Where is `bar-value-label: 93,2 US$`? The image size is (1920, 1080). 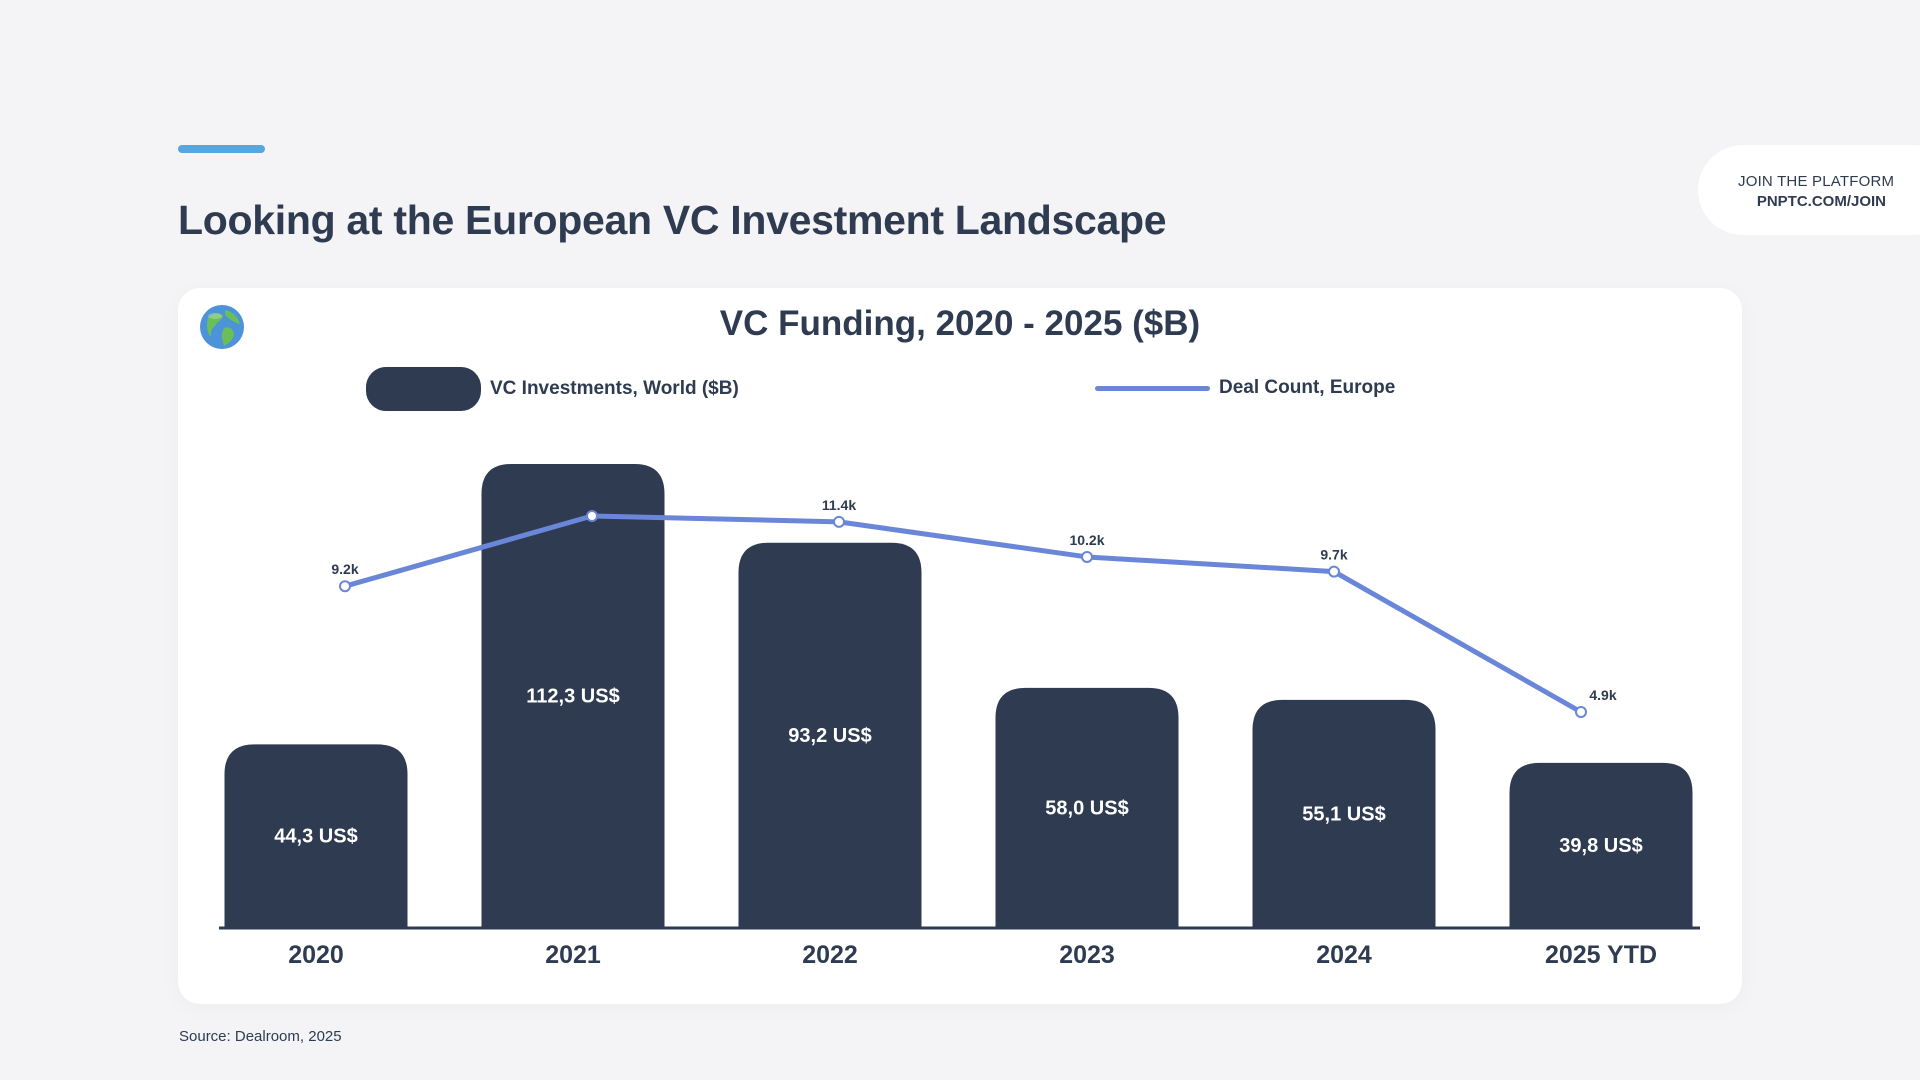
bar-value-label: 93,2 US$ is located at coordinates (829, 736).